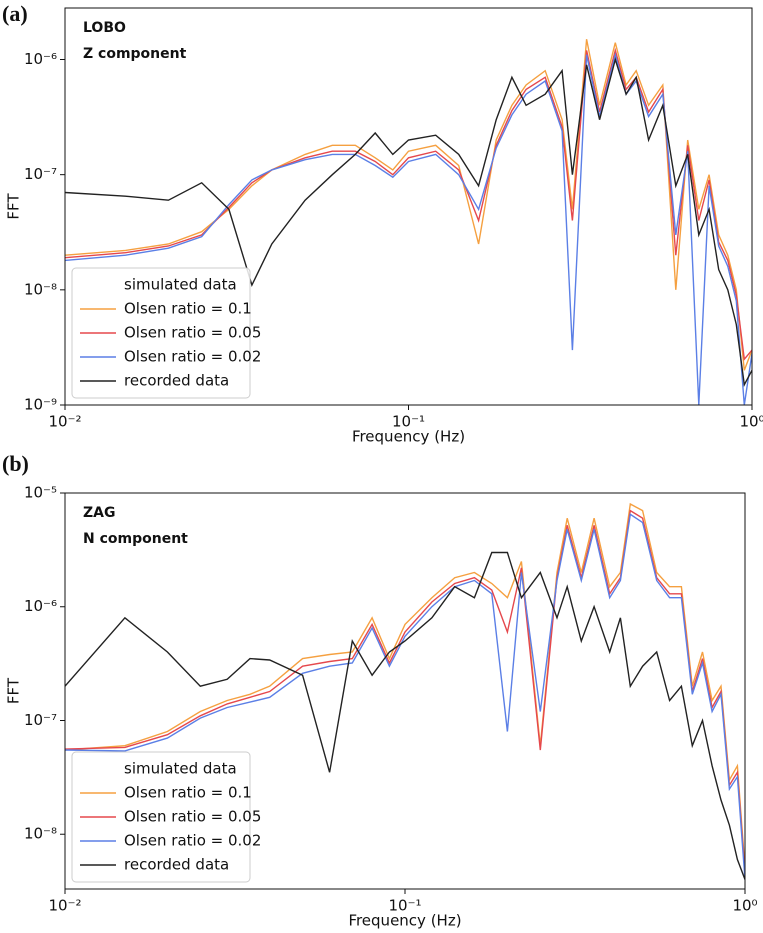 This screenshot has height=933, width=763. What do you see at coordinates (15, 13) in the screenshot?
I see `panel-label: (a)` at bounding box center [15, 13].